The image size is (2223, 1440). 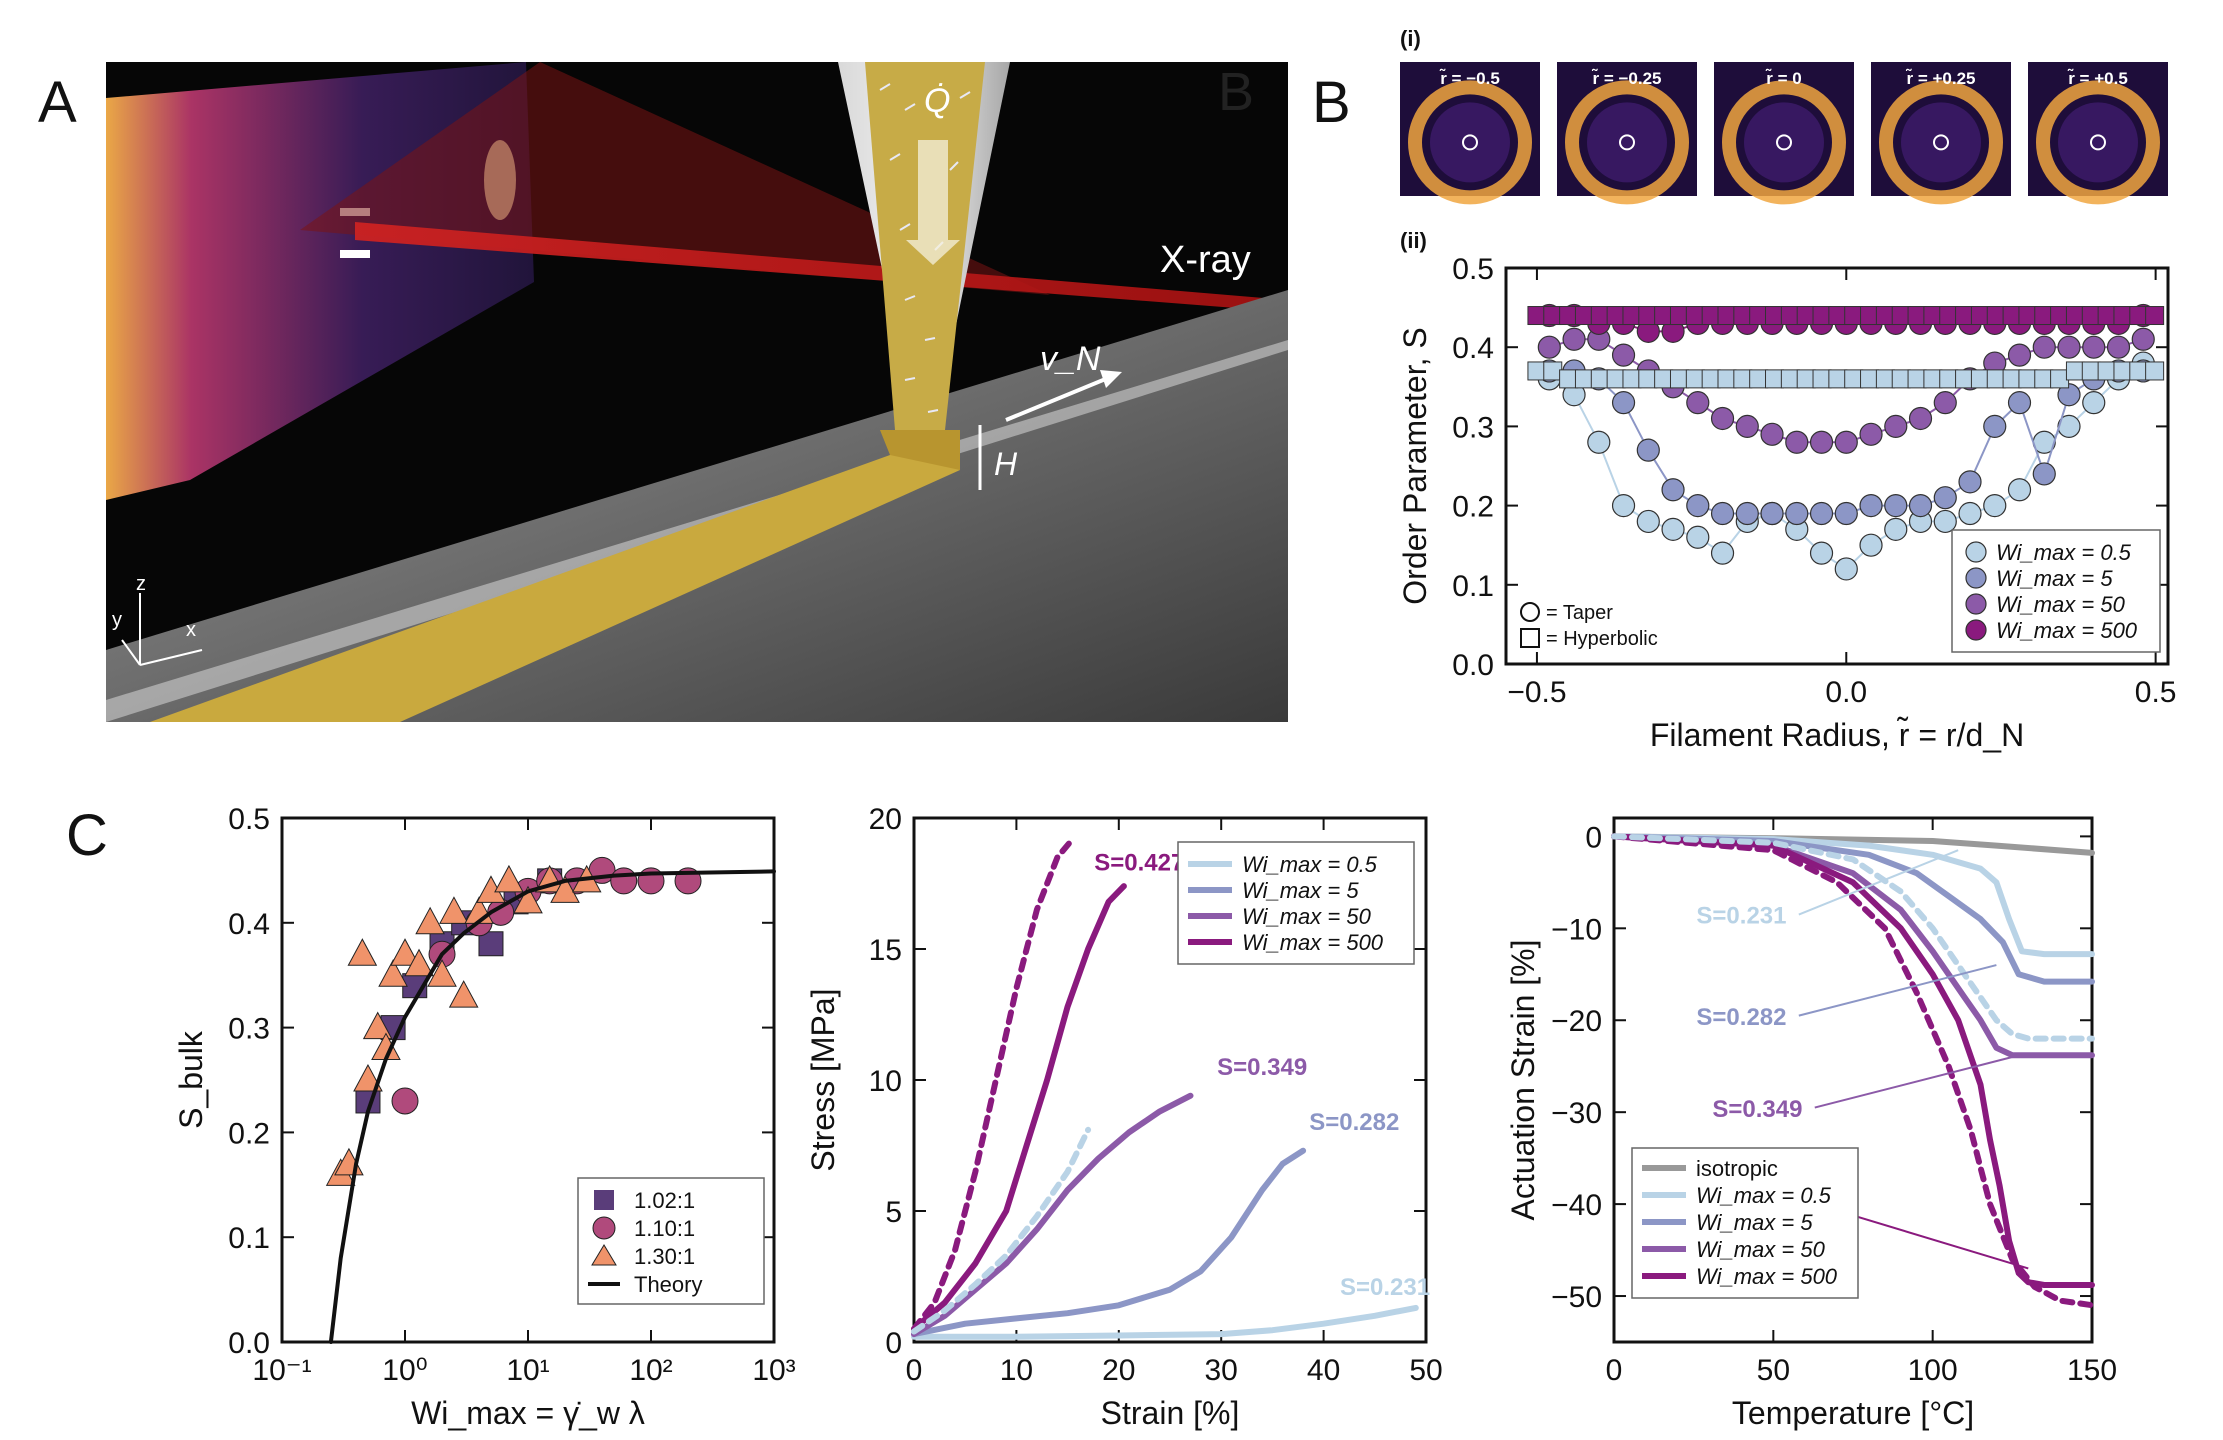 I want to click on sb-xtick-label: 10¹, so click(x=527, y=1370).